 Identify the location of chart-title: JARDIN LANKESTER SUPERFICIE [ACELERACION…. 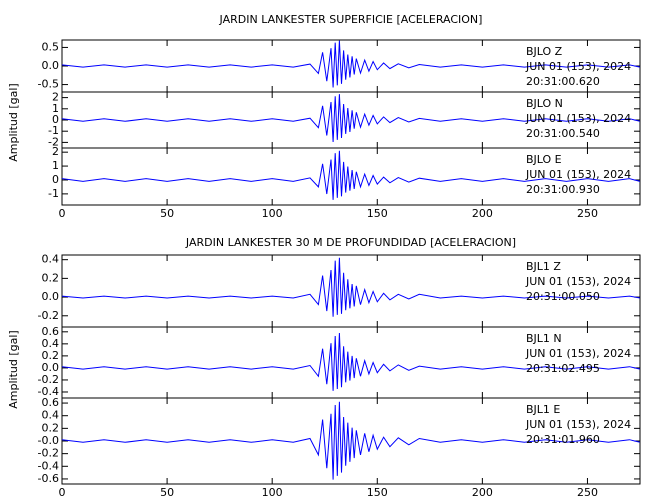
(351, 19).